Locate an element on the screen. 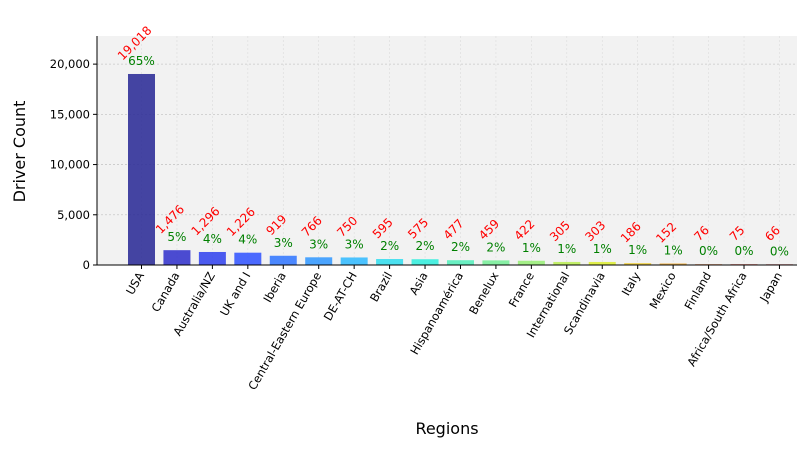 The height and width of the screenshot is (450, 810). y-tick-label: 5,000 is located at coordinates (73, 215).